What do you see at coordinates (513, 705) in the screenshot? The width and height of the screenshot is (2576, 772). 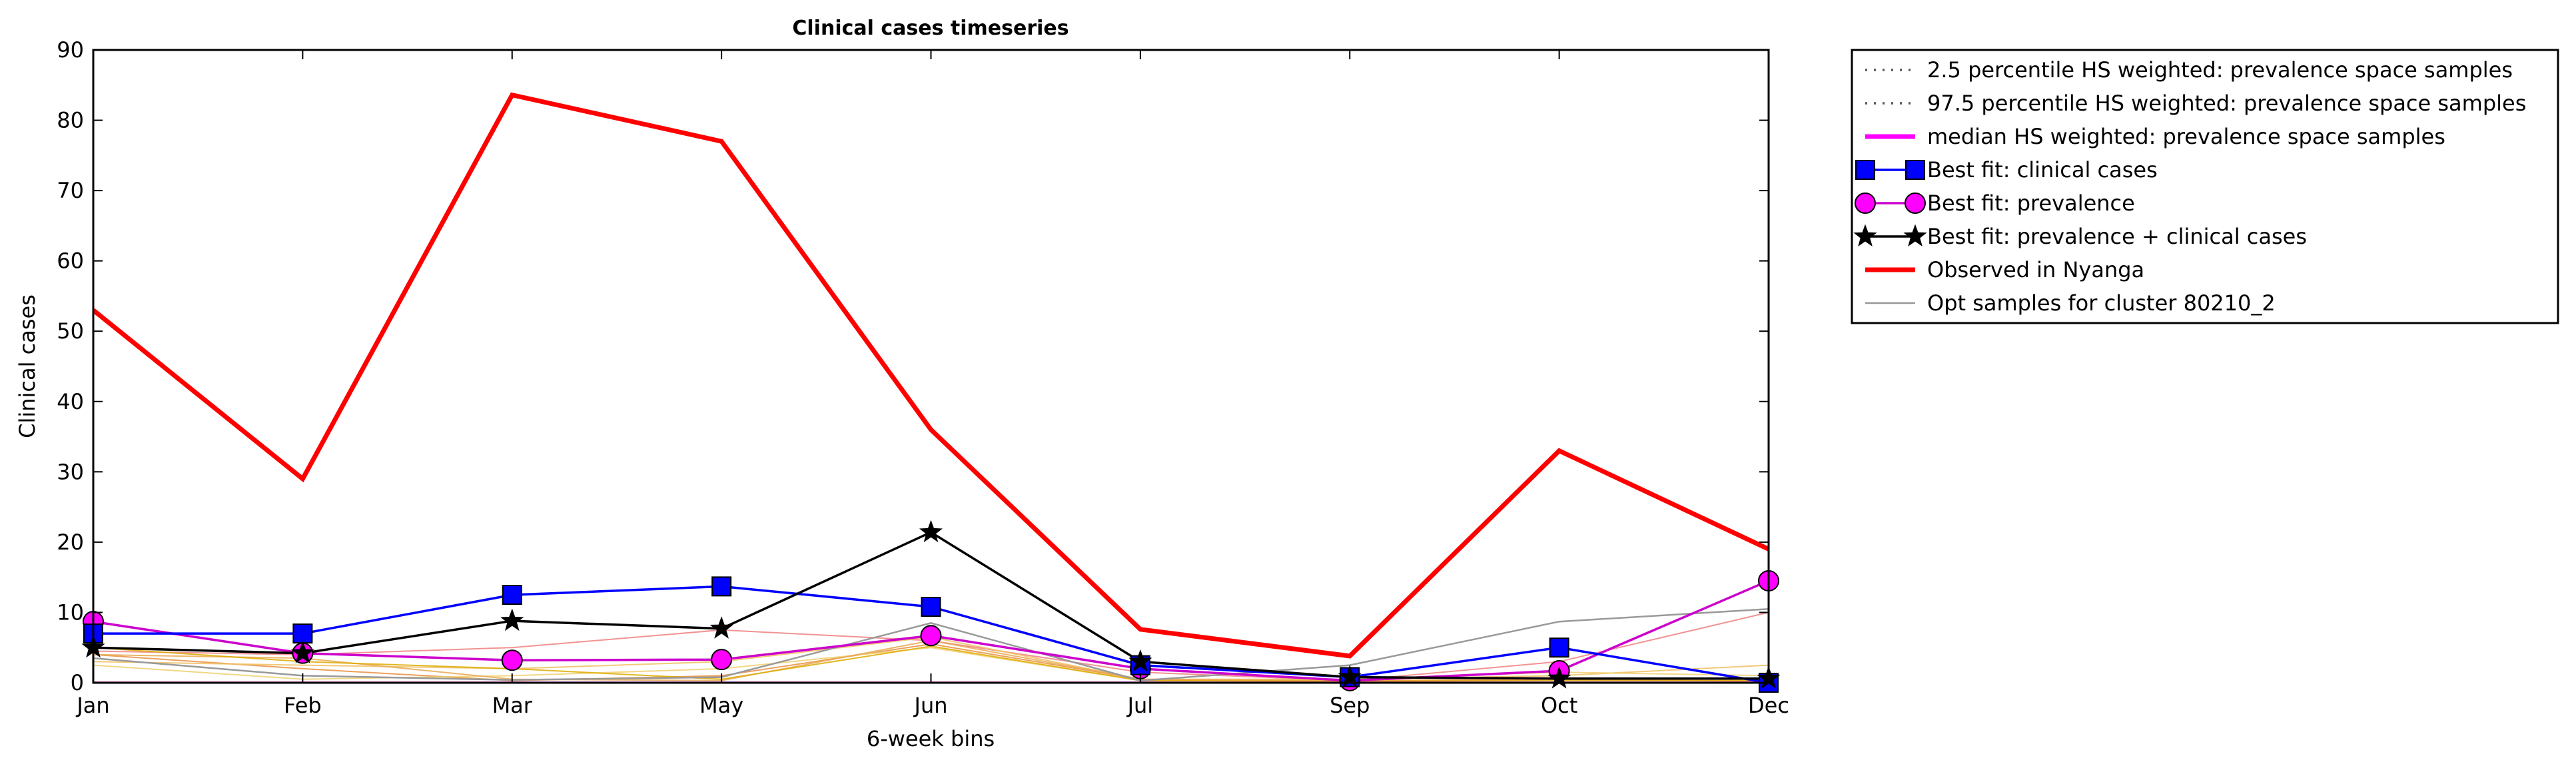 I see `x-tick-label: Mar` at bounding box center [513, 705].